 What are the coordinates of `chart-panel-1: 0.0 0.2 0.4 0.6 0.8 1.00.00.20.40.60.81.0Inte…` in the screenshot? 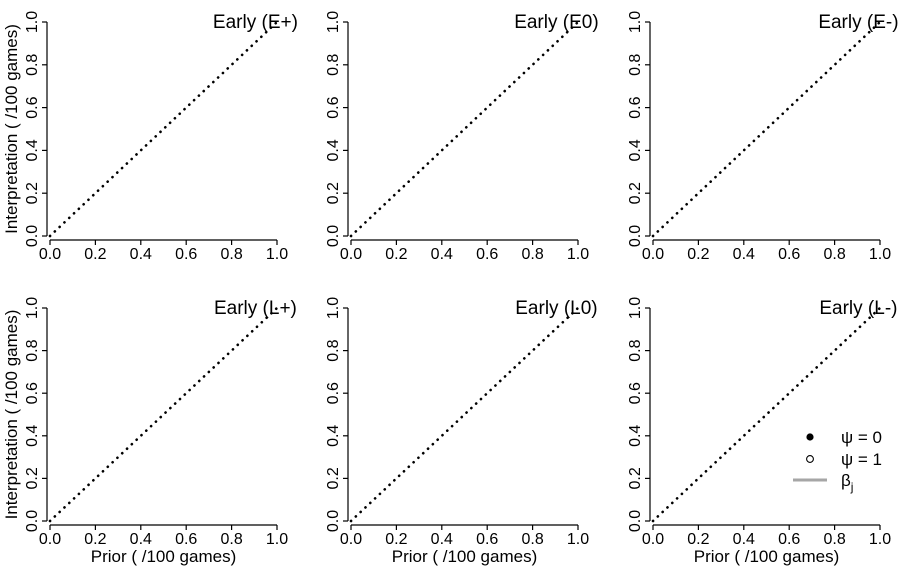 It's located at (150, 137).